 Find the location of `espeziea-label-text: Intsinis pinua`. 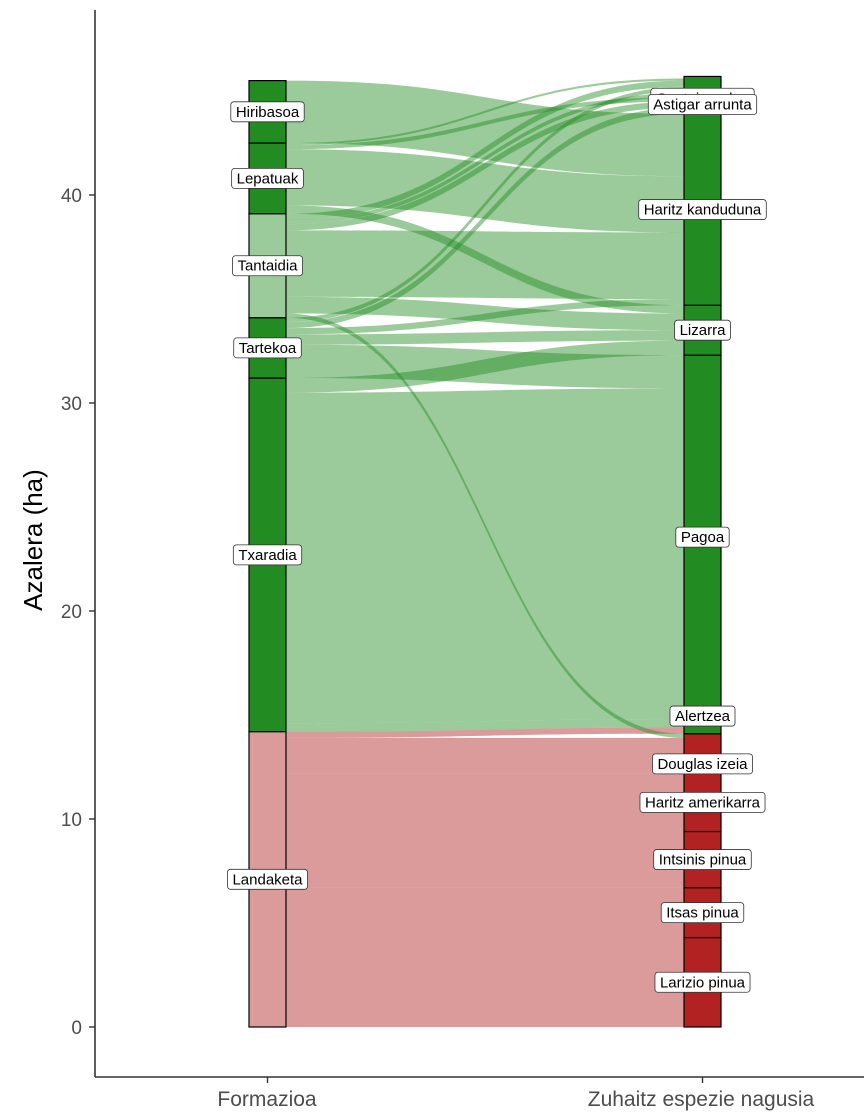

espeziea-label-text: Intsinis pinua is located at coordinates (703, 860).